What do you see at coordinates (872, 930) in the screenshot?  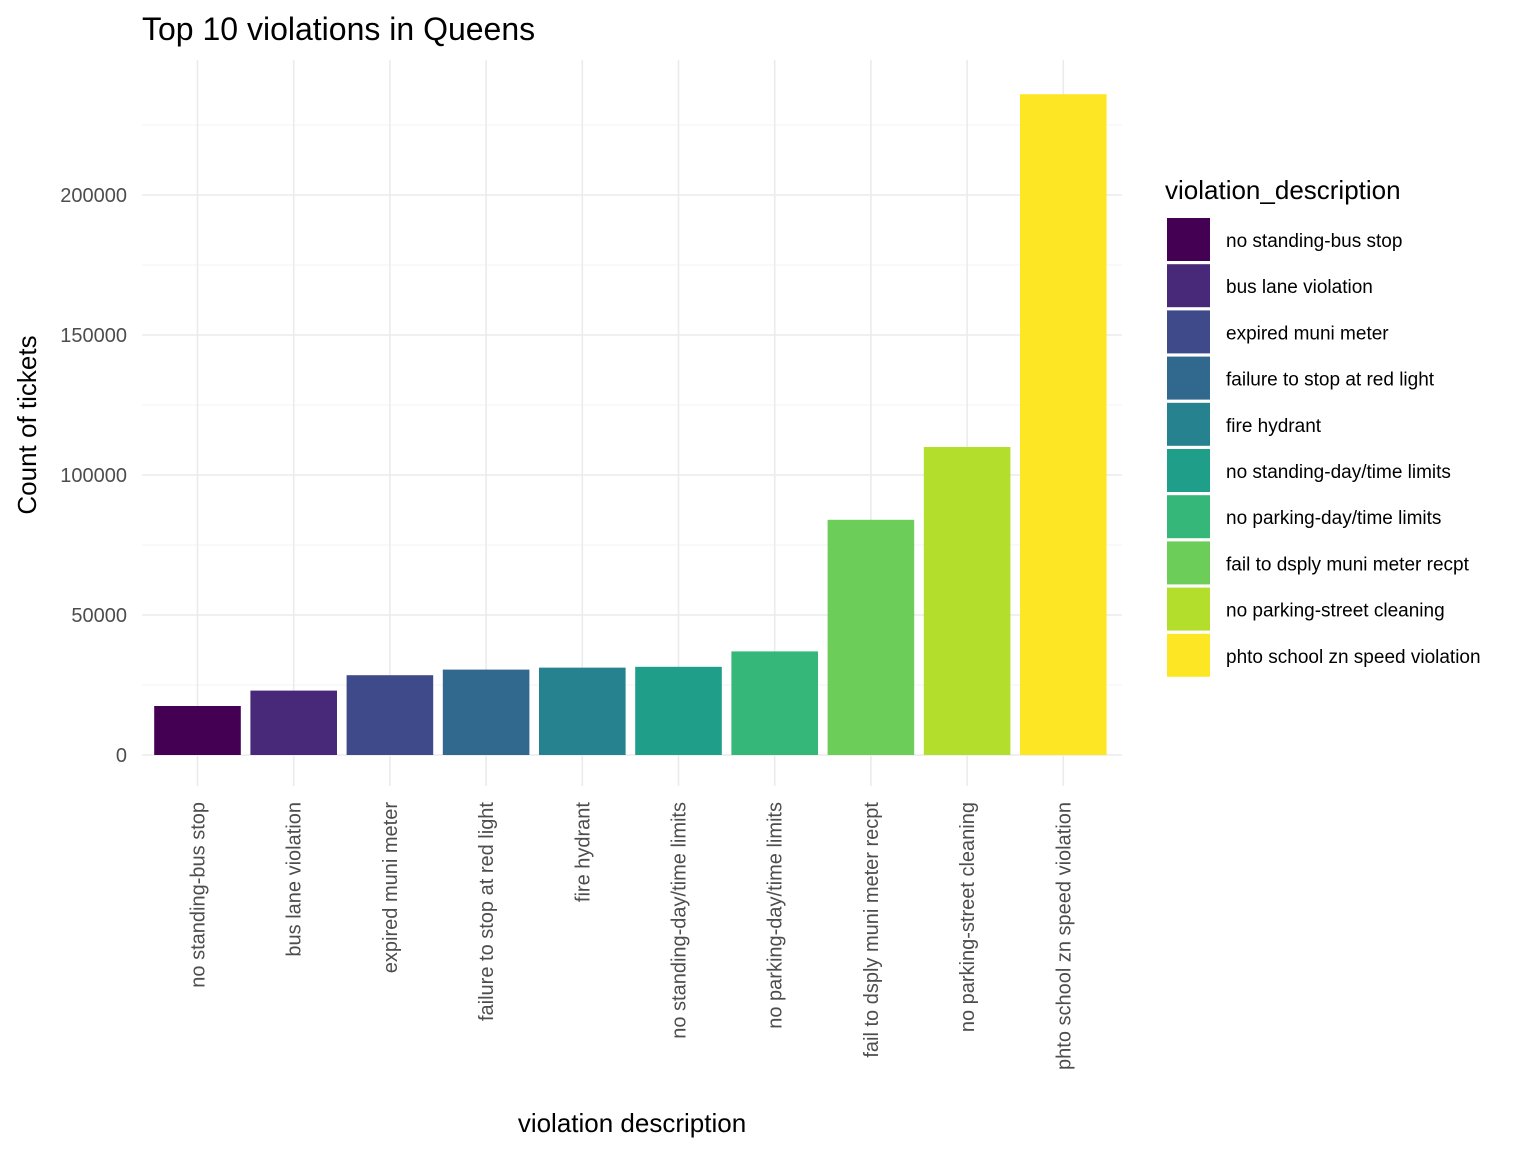 I see `x-tick-label: fail to dsply muni meter recpt` at bounding box center [872, 930].